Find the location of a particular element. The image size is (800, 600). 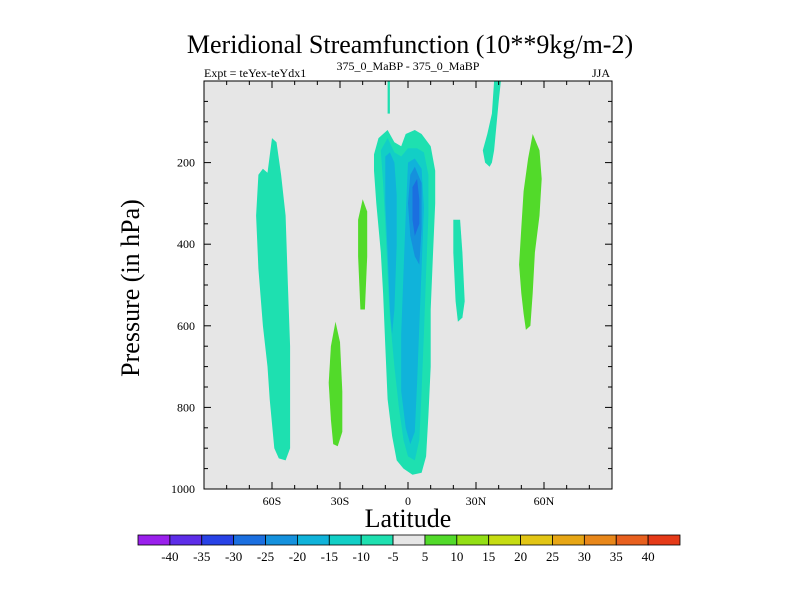

season-label: JJA is located at coordinates (601, 73).